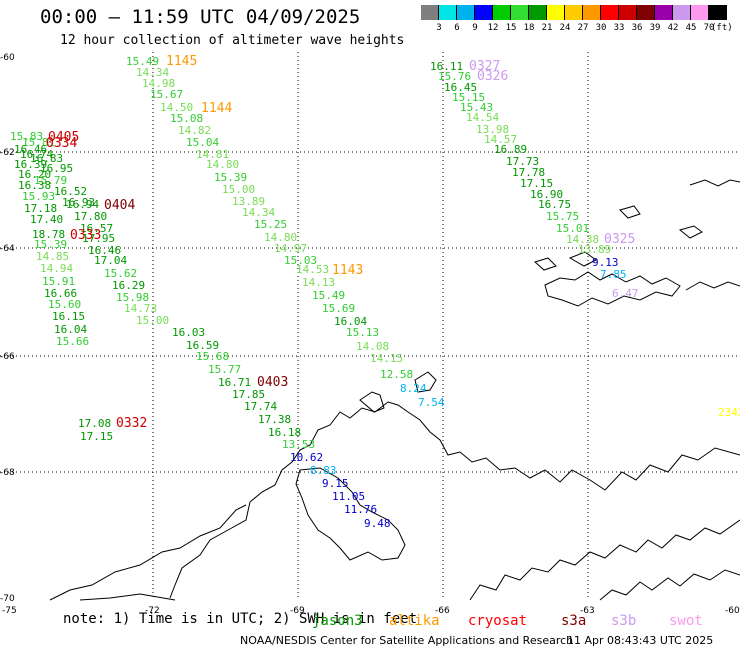 This screenshot has width=740, height=650. I want to click on swh-value: 15.49, so click(142, 61).